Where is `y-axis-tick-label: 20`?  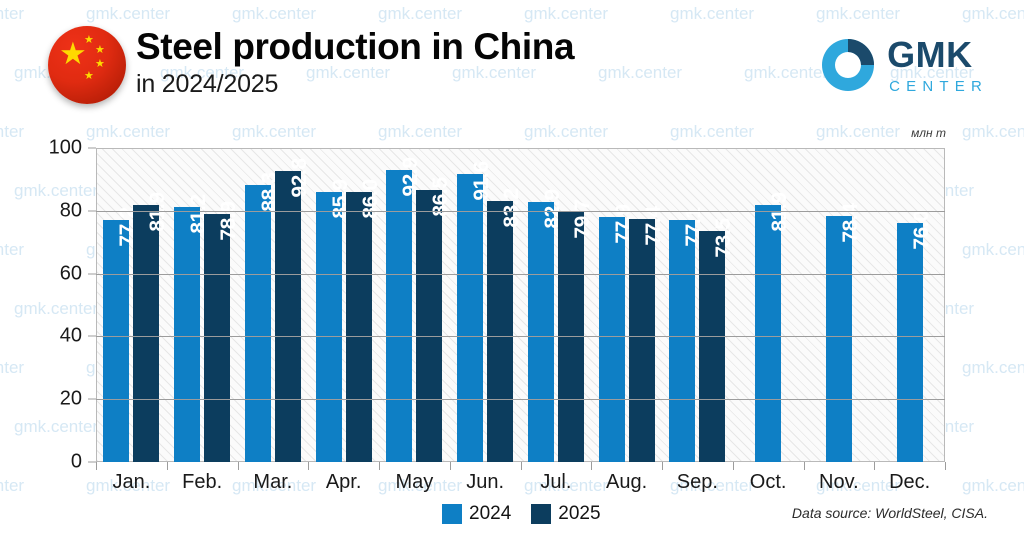 y-axis-tick-label: 20 is located at coordinates (70, 398).